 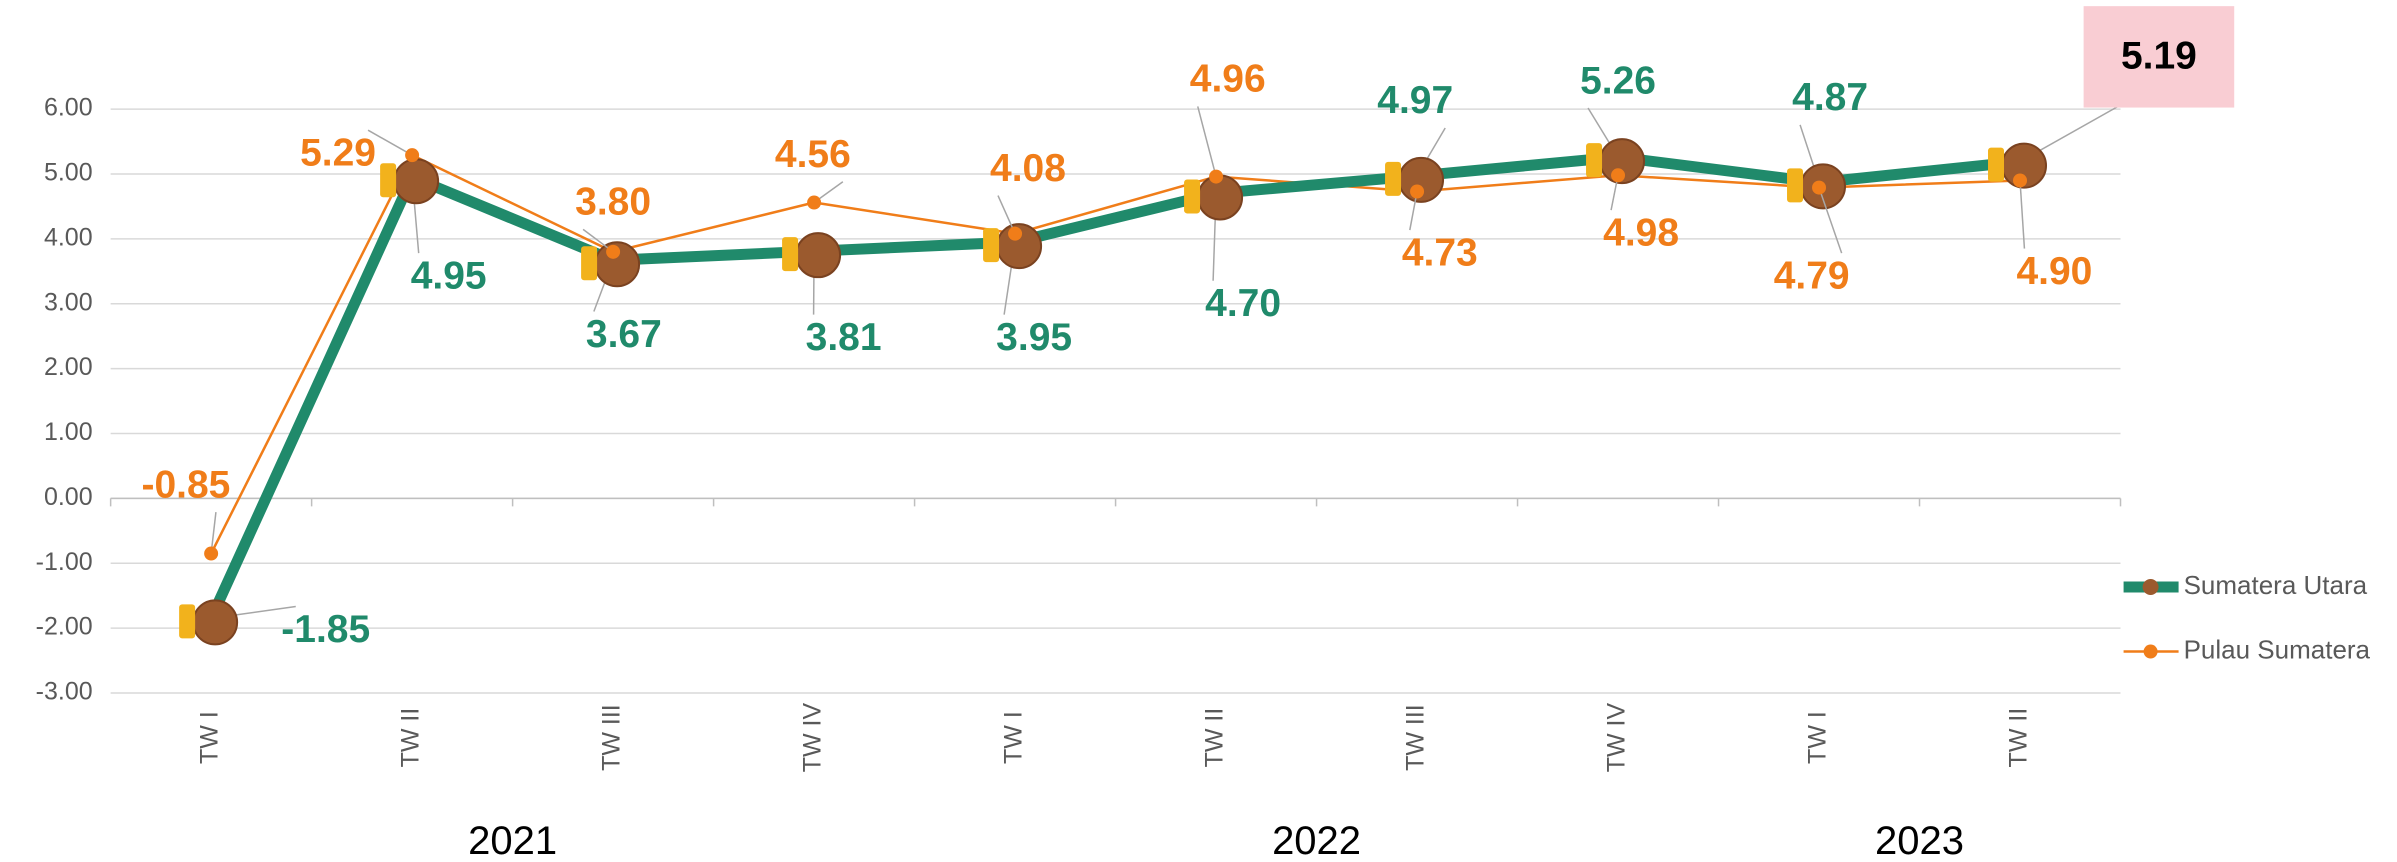 What do you see at coordinates (1641, 232) in the screenshot?
I see `data-label: 4.98` at bounding box center [1641, 232].